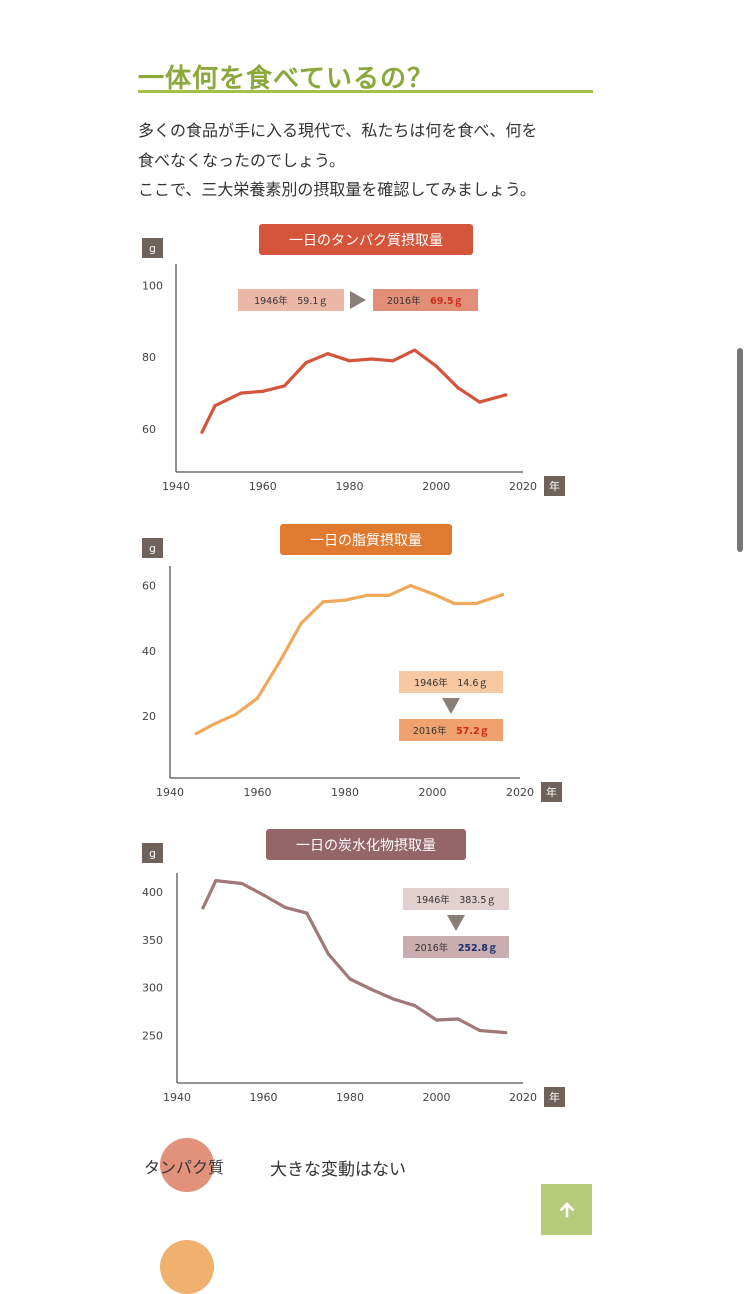 This screenshot has width=750, height=1294. Describe the element at coordinates (478, 949) in the screenshot. I see `callout-end-value: 252.8ｇ` at that location.